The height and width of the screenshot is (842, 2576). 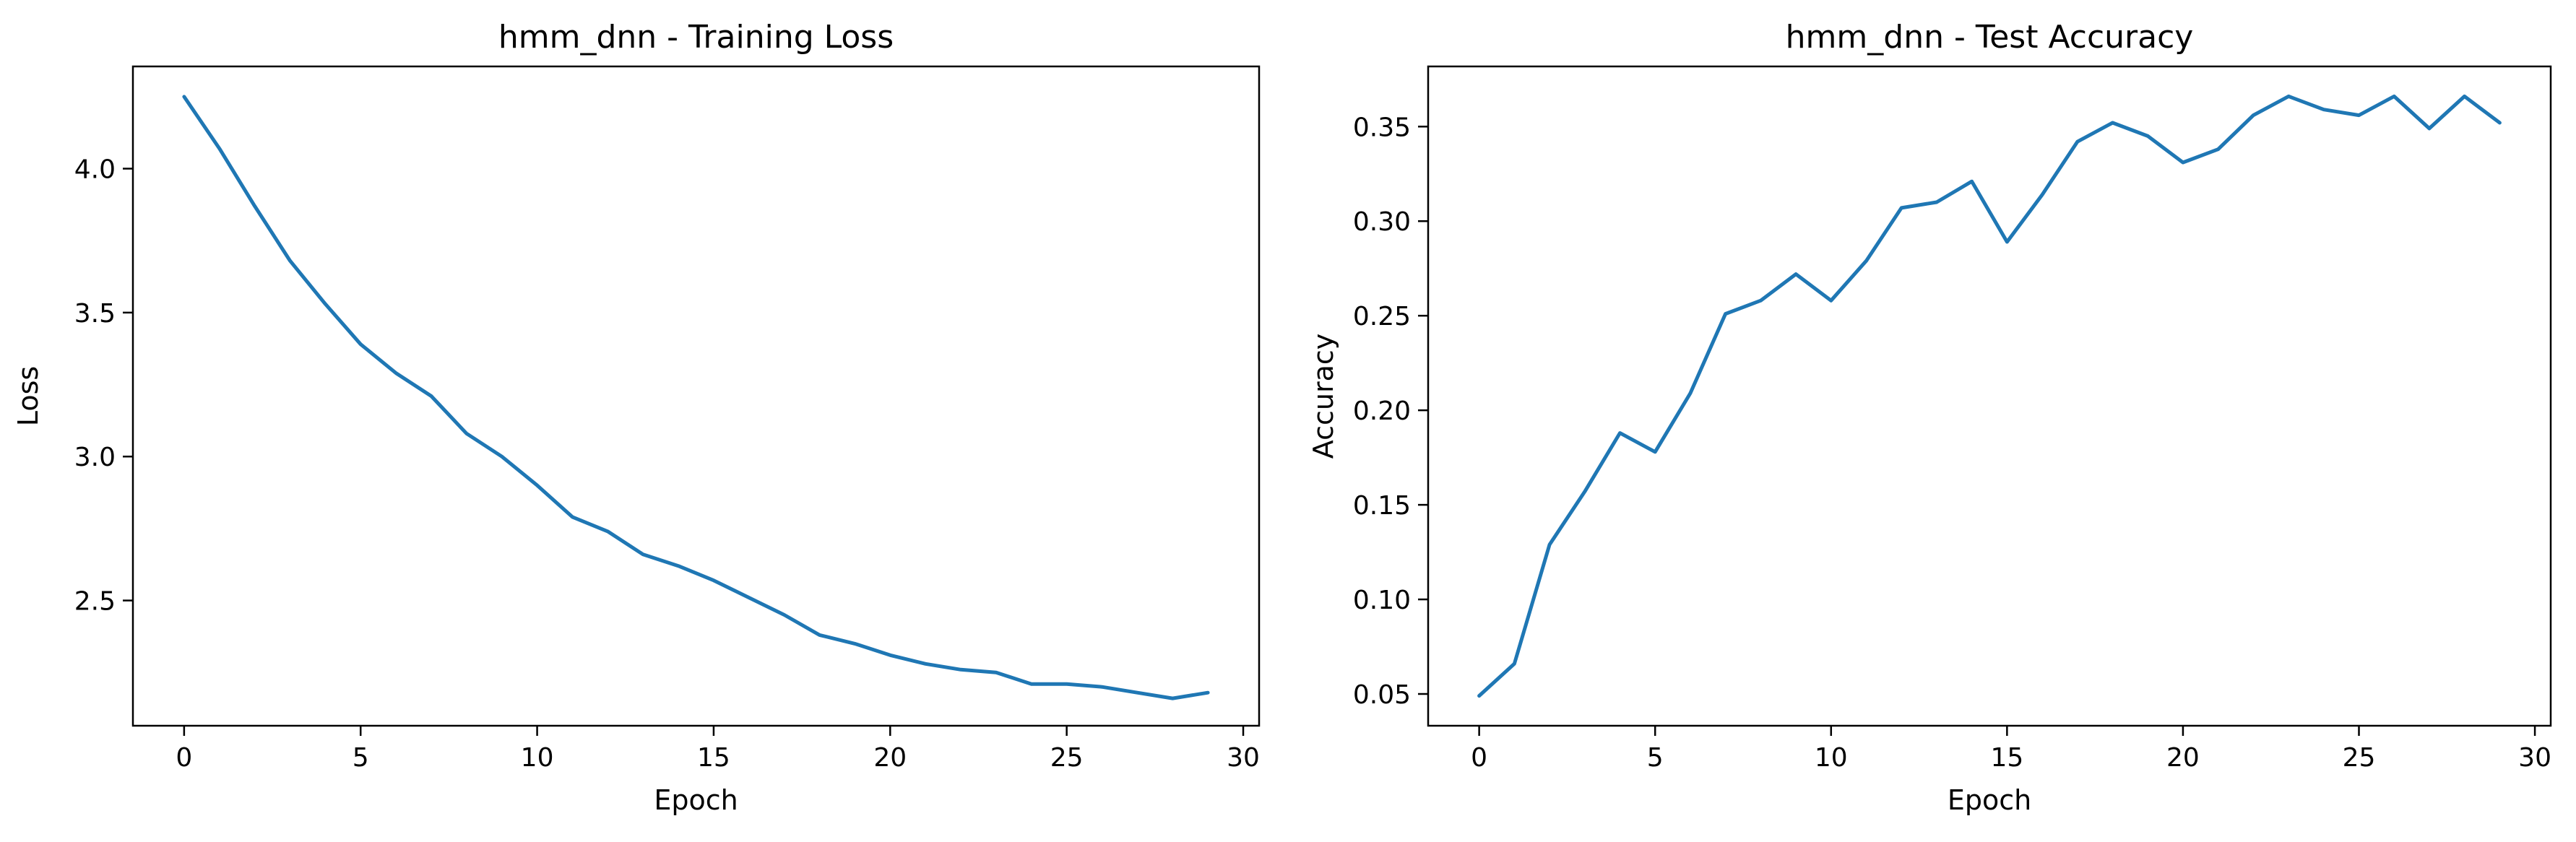 I want to click on y-tick-label: 2.5, so click(x=95, y=602).